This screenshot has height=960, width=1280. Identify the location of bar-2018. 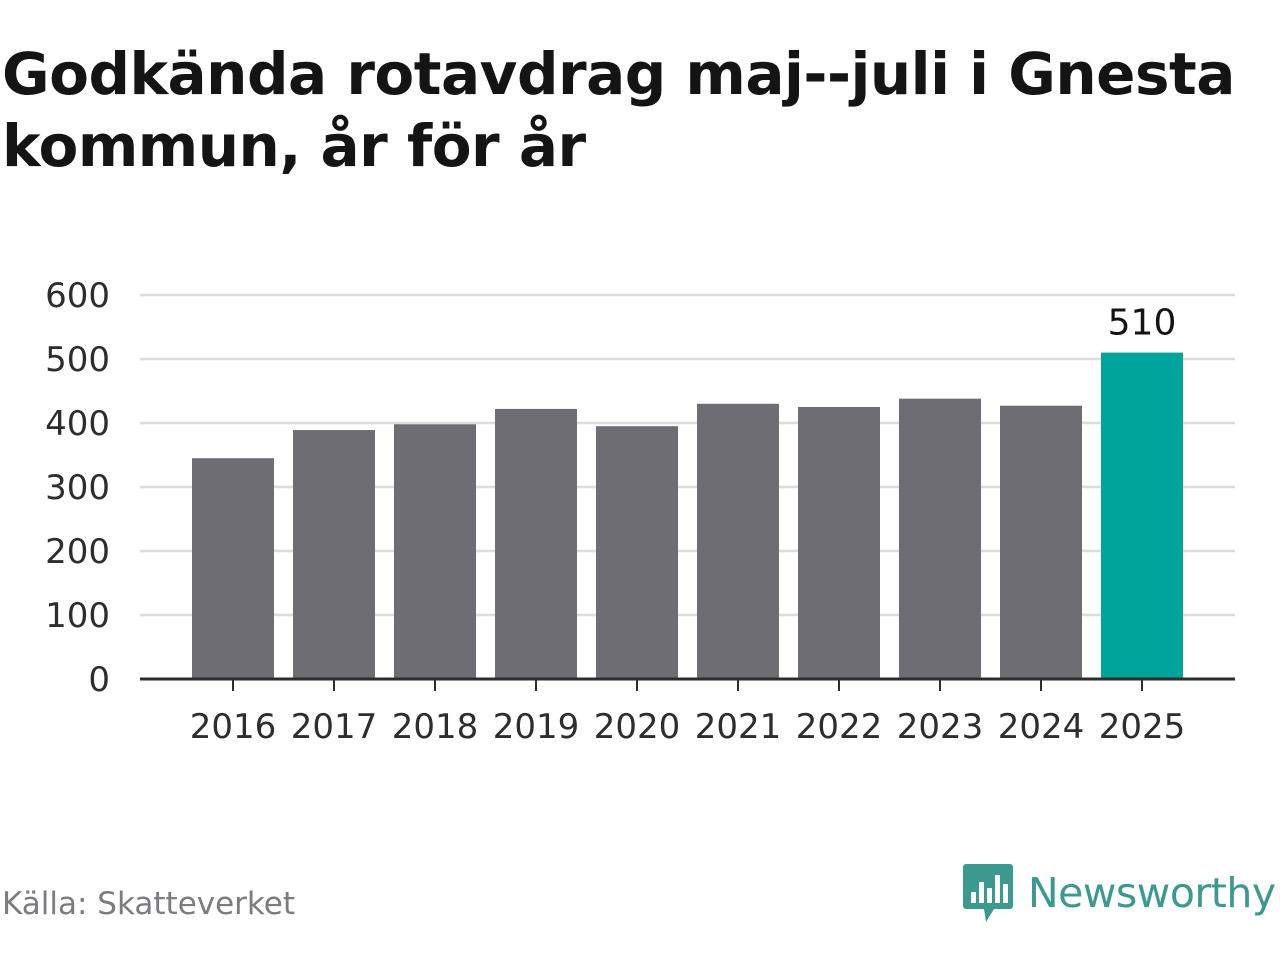
(435, 551).